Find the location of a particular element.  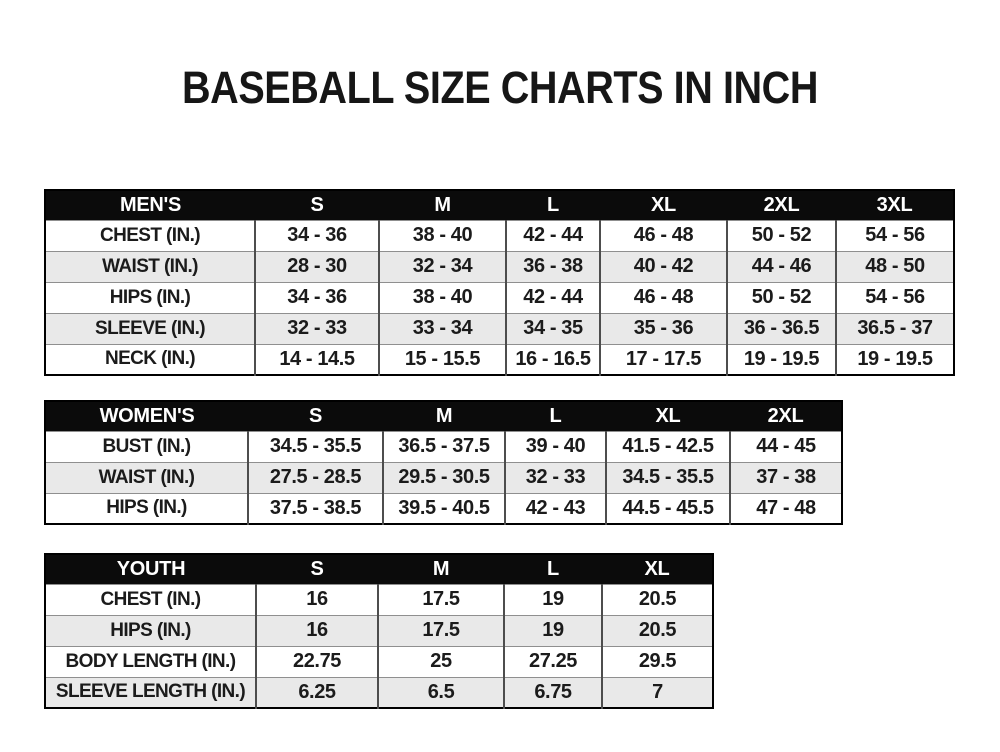

size-value-cell: 34 - 35 is located at coordinates (552, 328).